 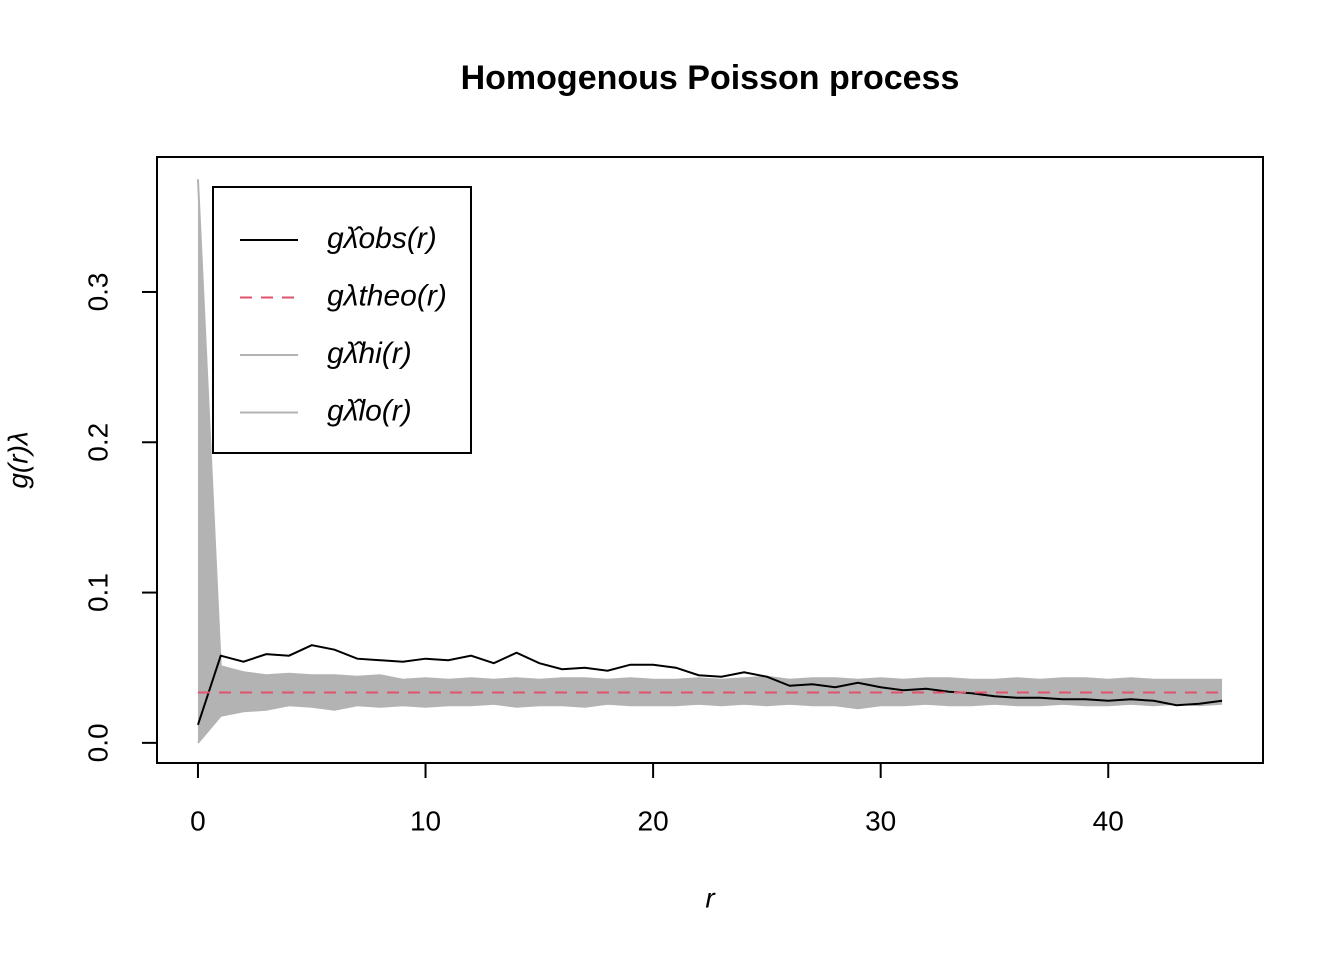 I want to click on legend-label: gλtheo(r), so click(x=387, y=295).